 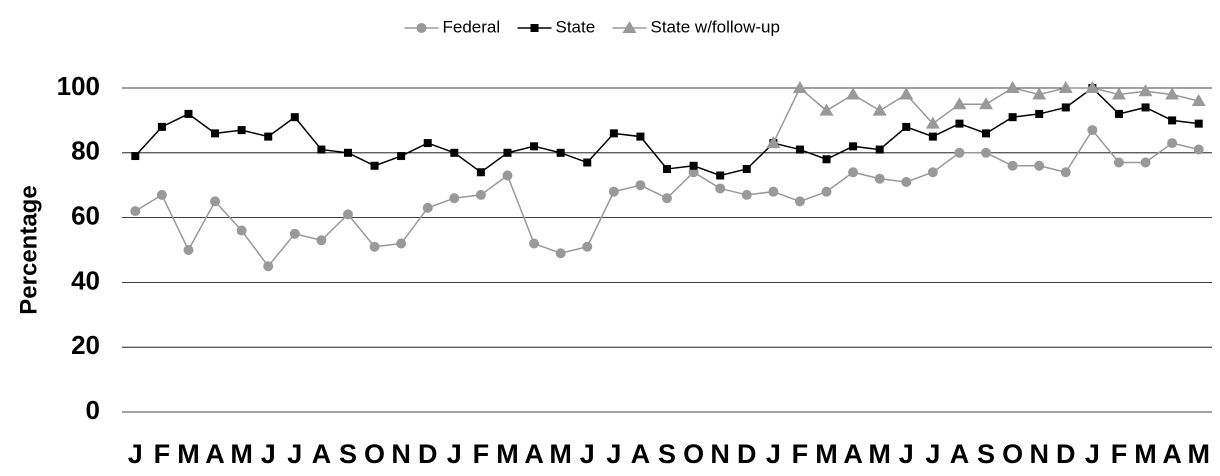 What do you see at coordinates (629, 27) in the screenshot?
I see `legend-marker` at bounding box center [629, 27].